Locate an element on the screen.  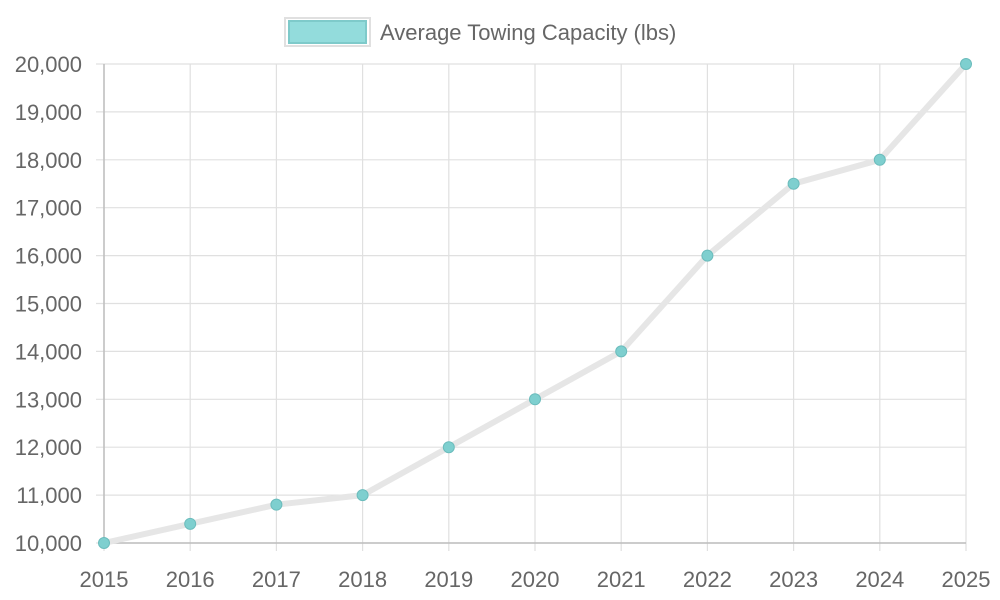
data-point-2019 is located at coordinates (448, 447).